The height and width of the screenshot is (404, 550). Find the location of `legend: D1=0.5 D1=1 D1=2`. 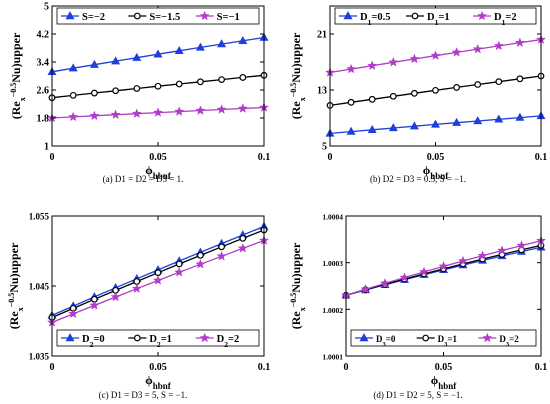

legend: D1=0.5 D1=1 D1=2 is located at coordinates (435, 17).